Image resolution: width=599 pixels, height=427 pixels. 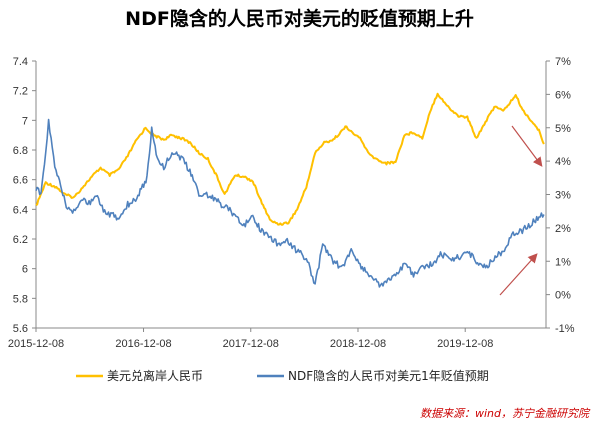 What do you see at coordinates (563, 162) in the screenshot?
I see `y-right-tick-label: 4%` at bounding box center [563, 162].